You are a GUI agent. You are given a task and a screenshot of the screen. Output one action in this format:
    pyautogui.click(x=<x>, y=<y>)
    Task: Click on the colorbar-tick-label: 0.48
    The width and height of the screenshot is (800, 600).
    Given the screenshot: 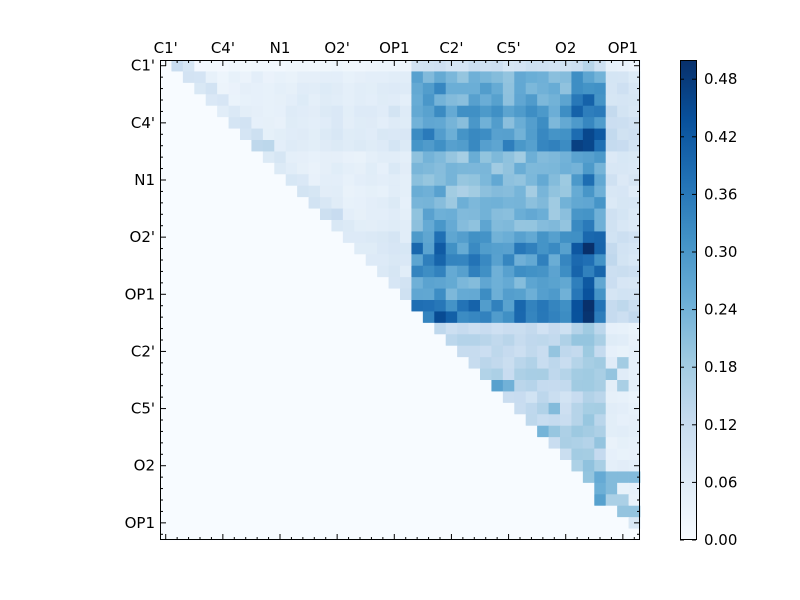 What is the action you would take?
    pyautogui.click(x=720, y=79)
    